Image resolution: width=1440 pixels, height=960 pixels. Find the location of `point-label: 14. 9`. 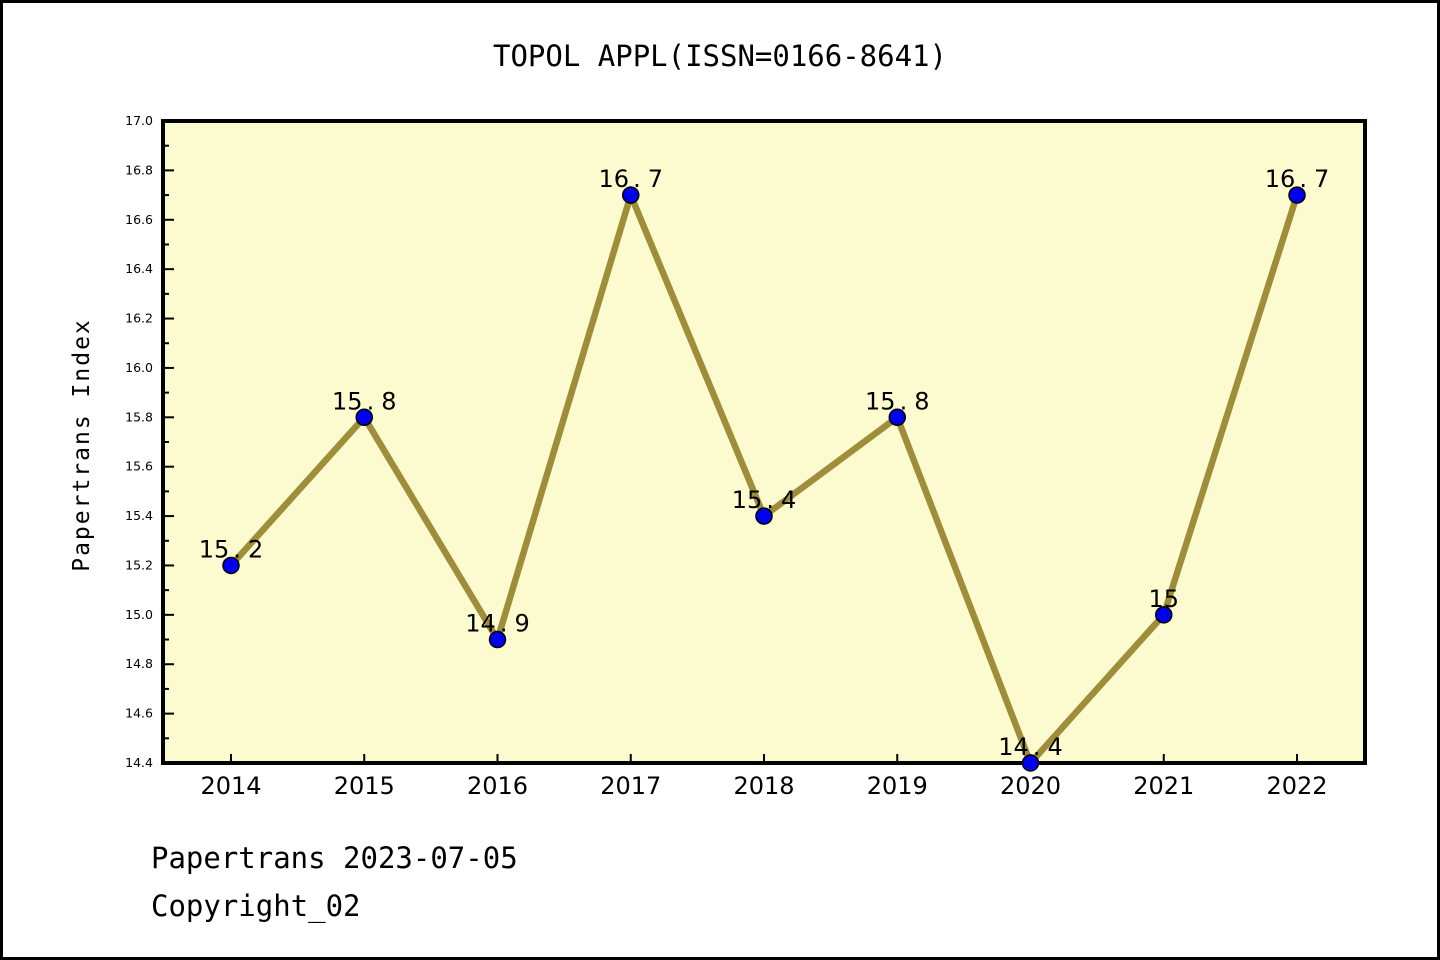

point-label: 14. 9 is located at coordinates (497, 624).